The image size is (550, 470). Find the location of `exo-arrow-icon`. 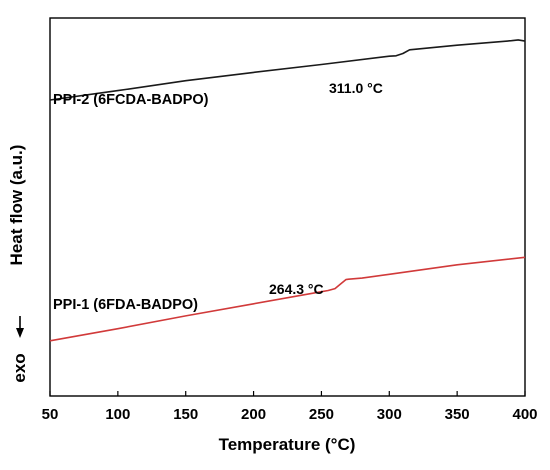

exo-arrow-icon is located at coordinates (20, 327).